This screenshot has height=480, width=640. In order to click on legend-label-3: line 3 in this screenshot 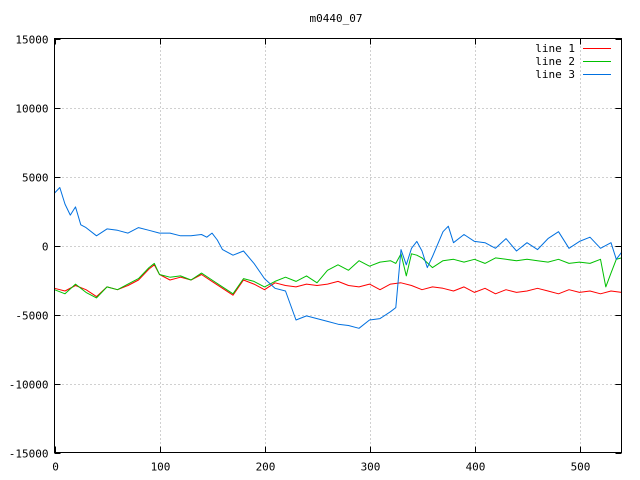, I will do `click(555, 74)`.